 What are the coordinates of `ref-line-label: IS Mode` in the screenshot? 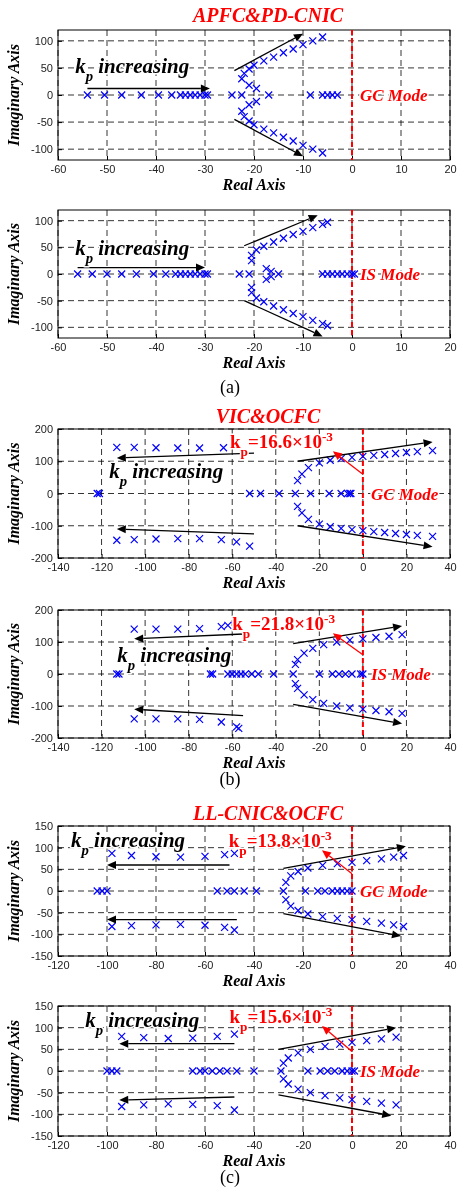 It's located at (390, 274).